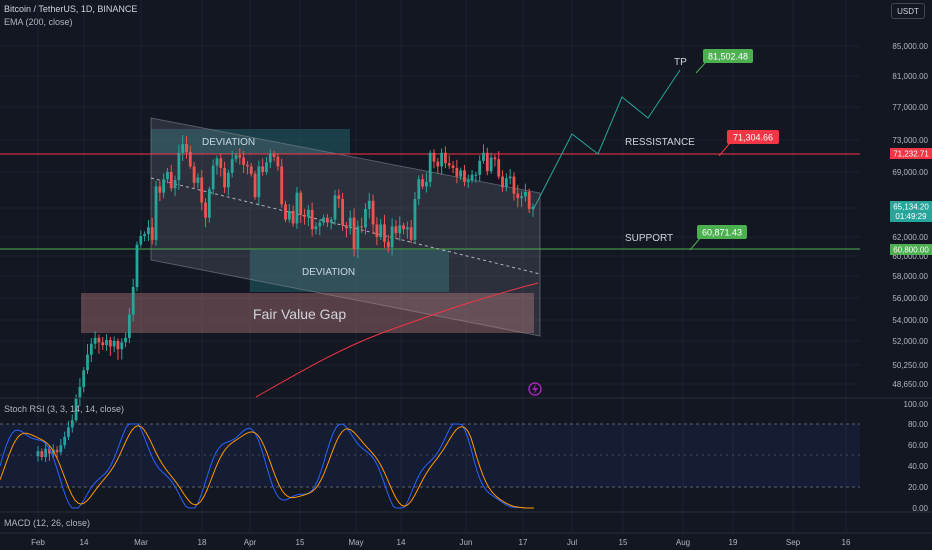  I want to click on alert-bolt-icon, so click(535, 389).